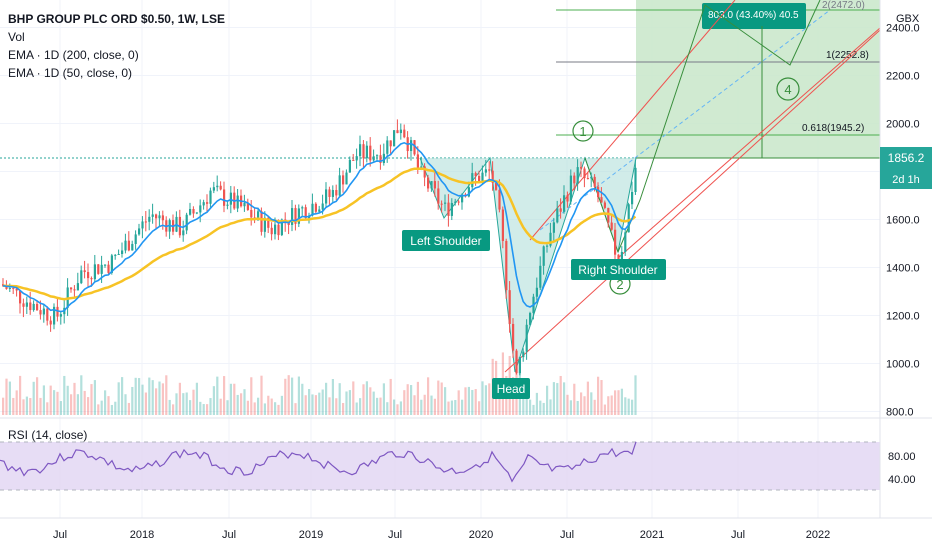  I want to click on currency-label: GBX, so click(908, 19).